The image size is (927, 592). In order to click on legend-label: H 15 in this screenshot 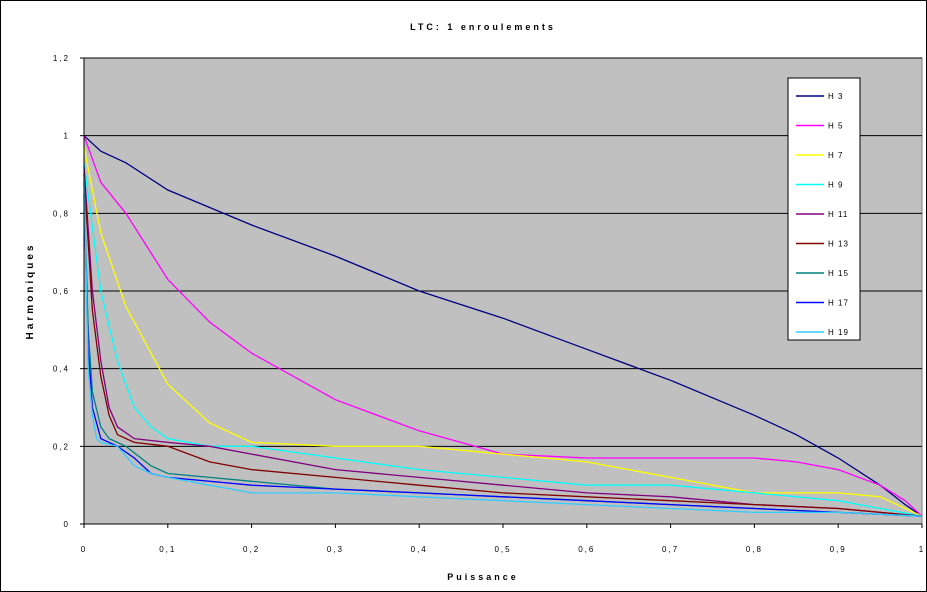, I will do `click(838, 273)`.